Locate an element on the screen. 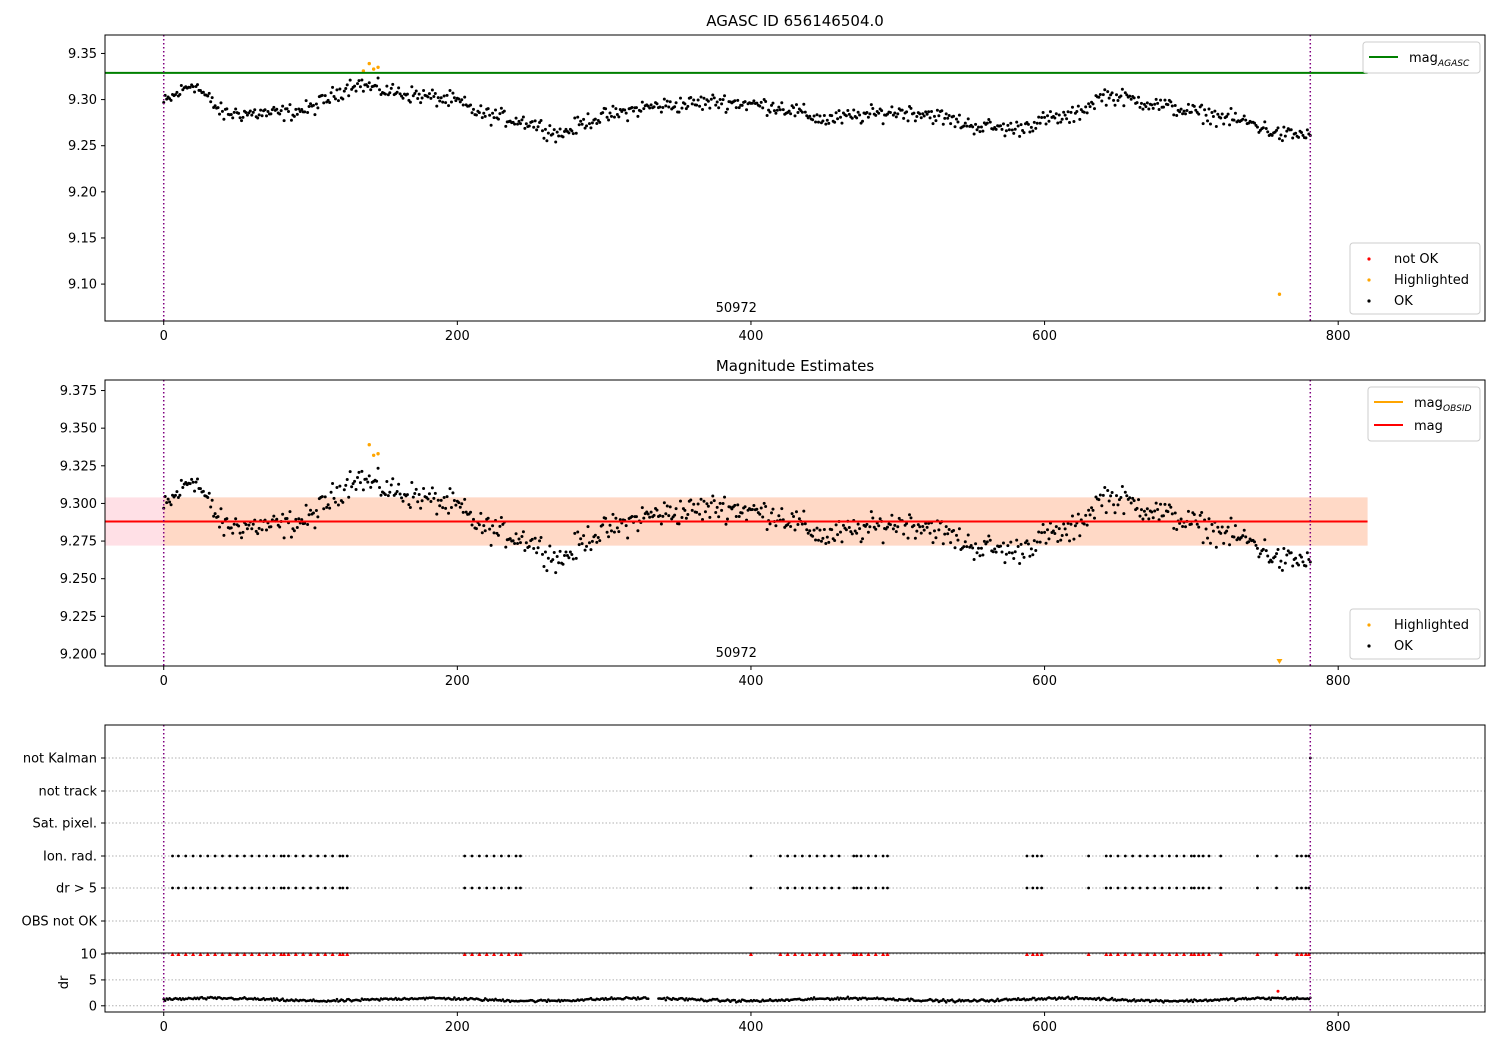  x-tick-label: 600 is located at coordinates (1044, 336).